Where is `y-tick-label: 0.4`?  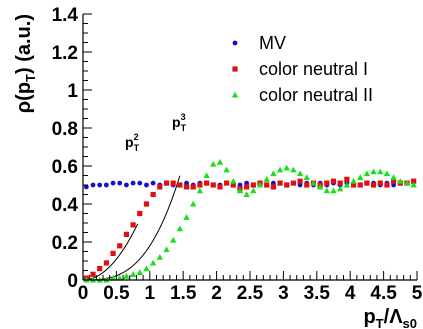
y-tick-label: 0.4 is located at coordinates (65, 205).